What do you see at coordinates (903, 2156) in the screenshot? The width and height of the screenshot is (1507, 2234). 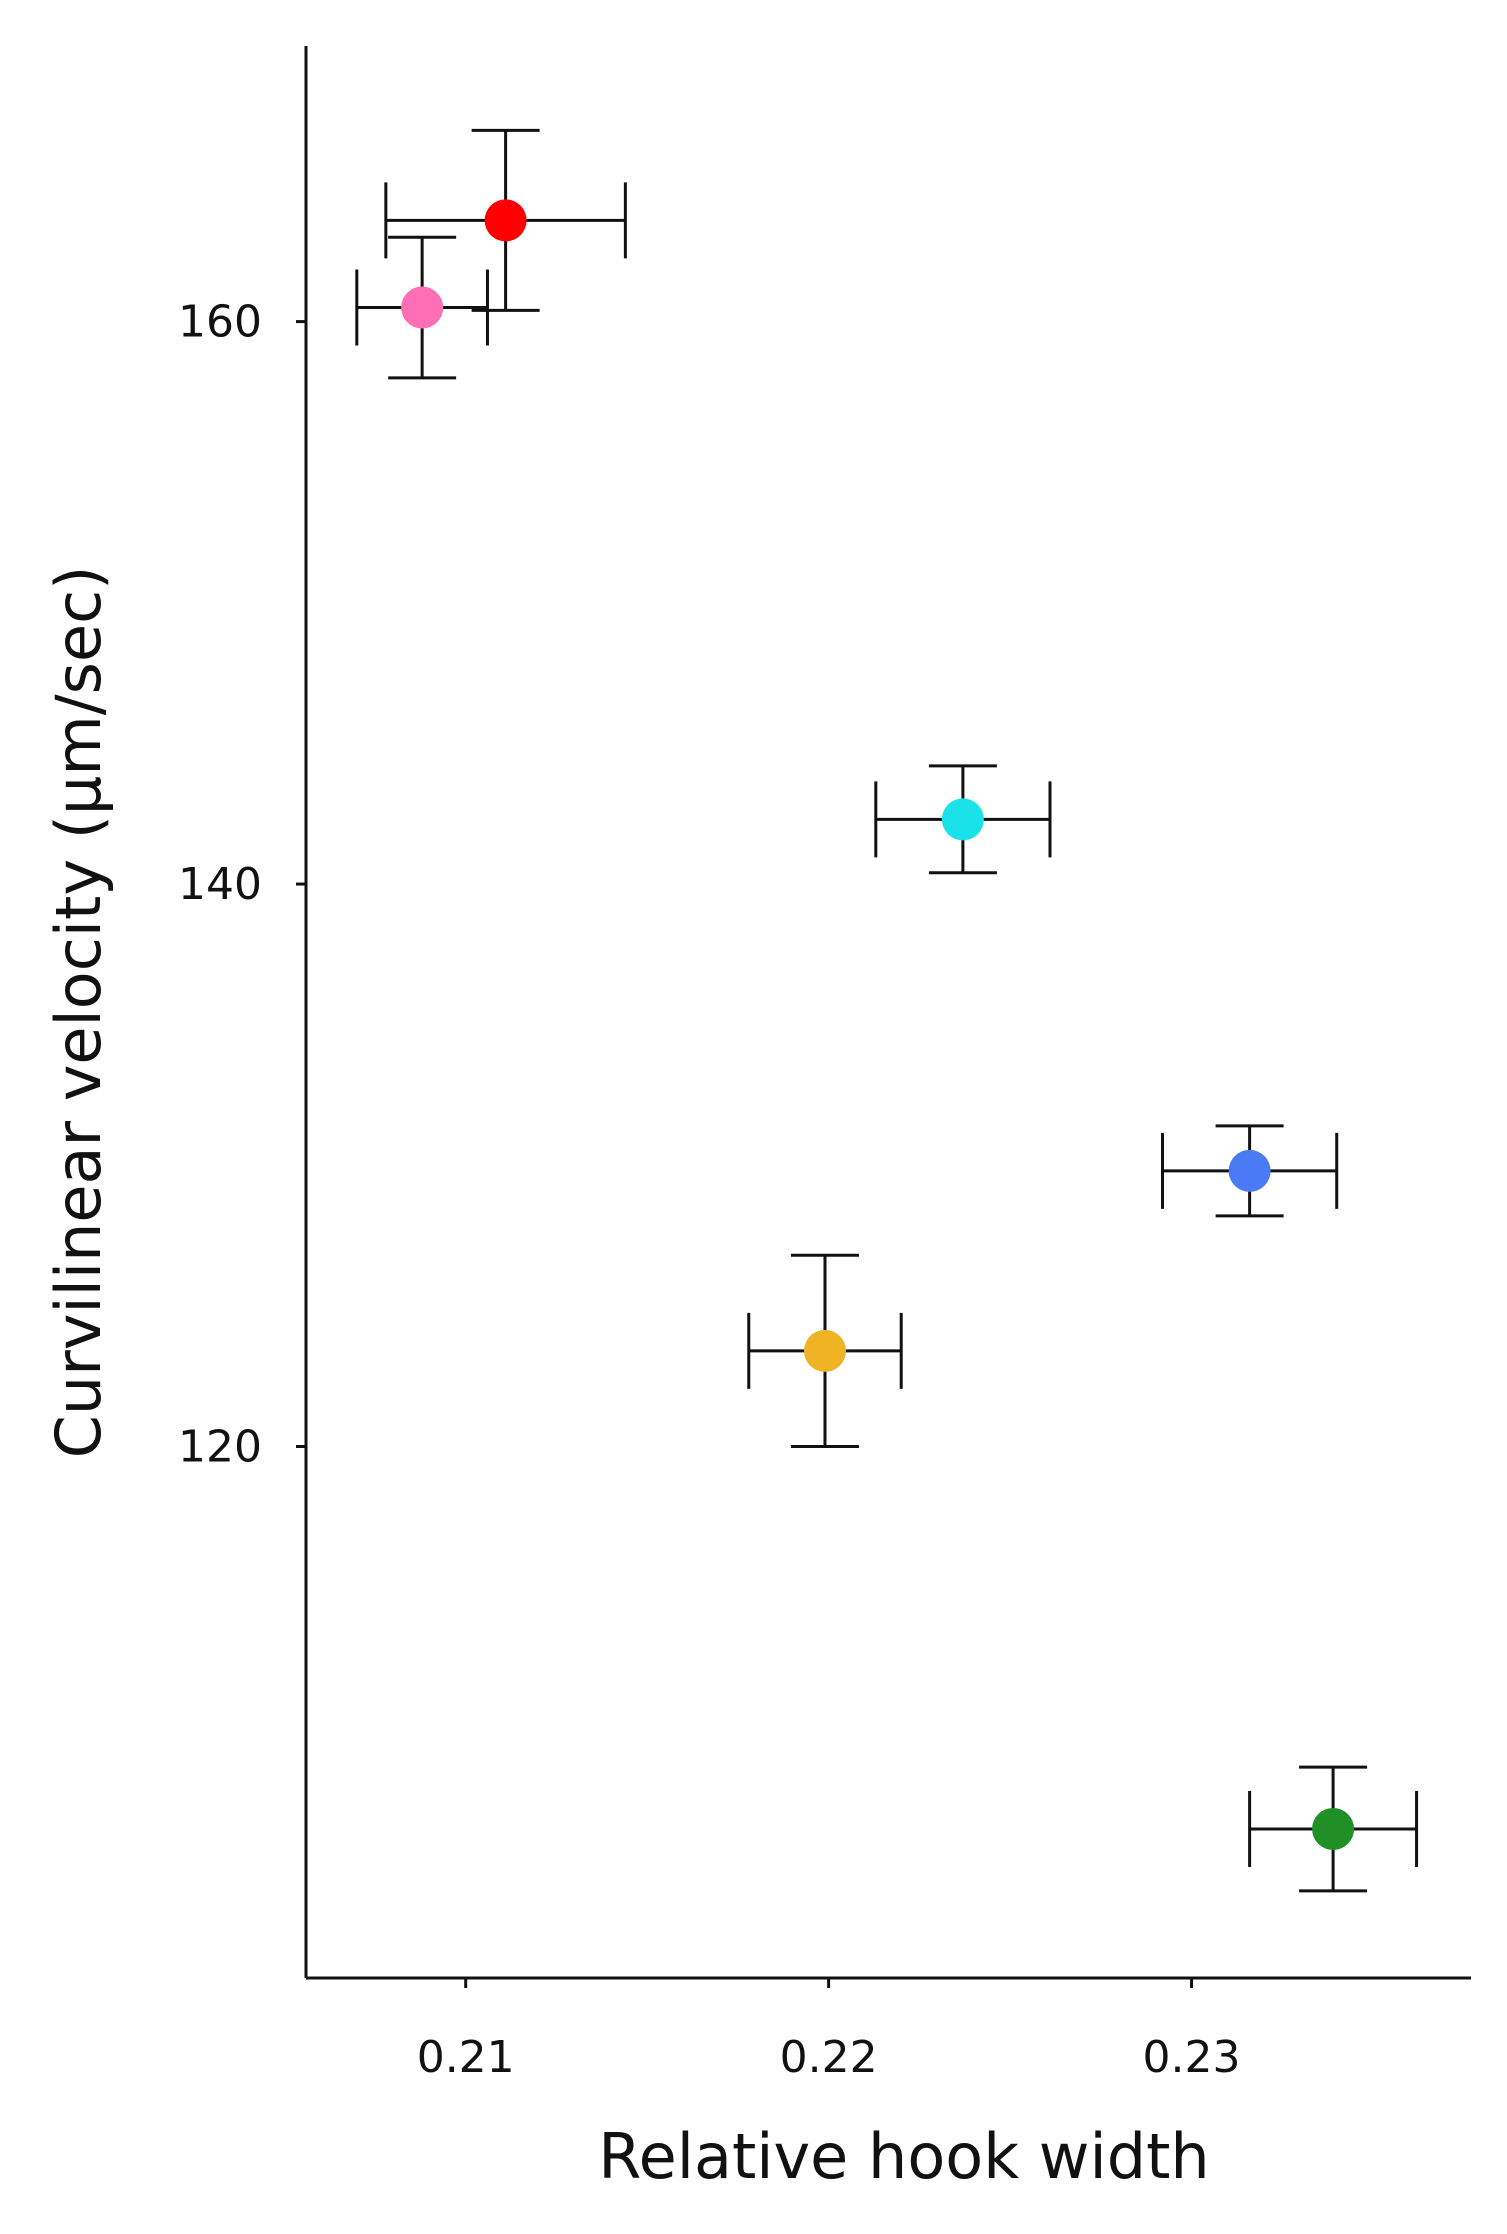 I see `x-axis-title: Relative hook width` at bounding box center [903, 2156].